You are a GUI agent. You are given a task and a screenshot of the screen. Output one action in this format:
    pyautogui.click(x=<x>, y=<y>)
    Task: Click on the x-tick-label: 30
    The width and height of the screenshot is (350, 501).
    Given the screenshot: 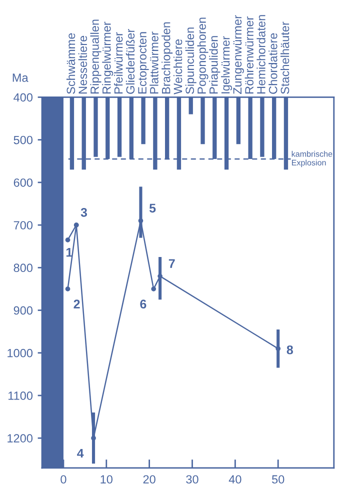 What is the action you would take?
    pyautogui.click(x=192, y=479)
    